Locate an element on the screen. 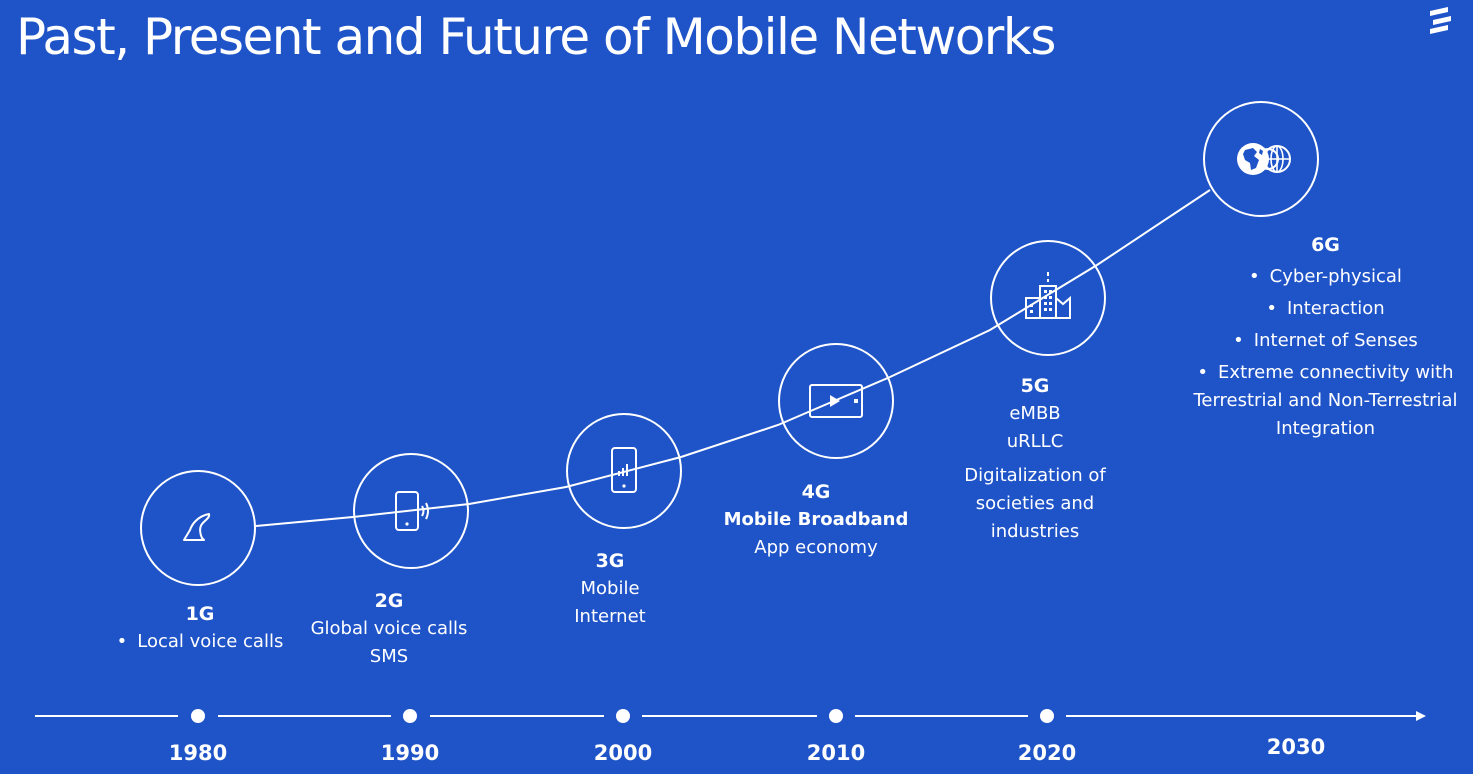  caption-1g: 1G Local voice calls is located at coordinates (200, 628).